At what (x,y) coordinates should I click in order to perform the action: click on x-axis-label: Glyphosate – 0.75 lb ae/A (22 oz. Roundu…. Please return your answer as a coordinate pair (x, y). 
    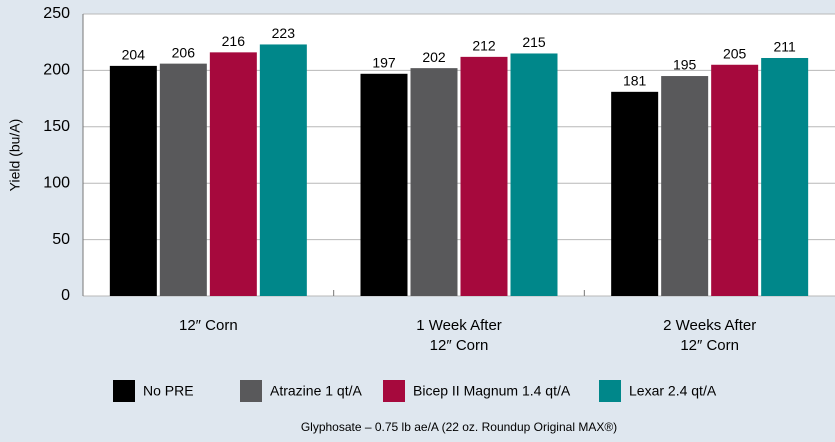
    Looking at the image, I should click on (459, 427).